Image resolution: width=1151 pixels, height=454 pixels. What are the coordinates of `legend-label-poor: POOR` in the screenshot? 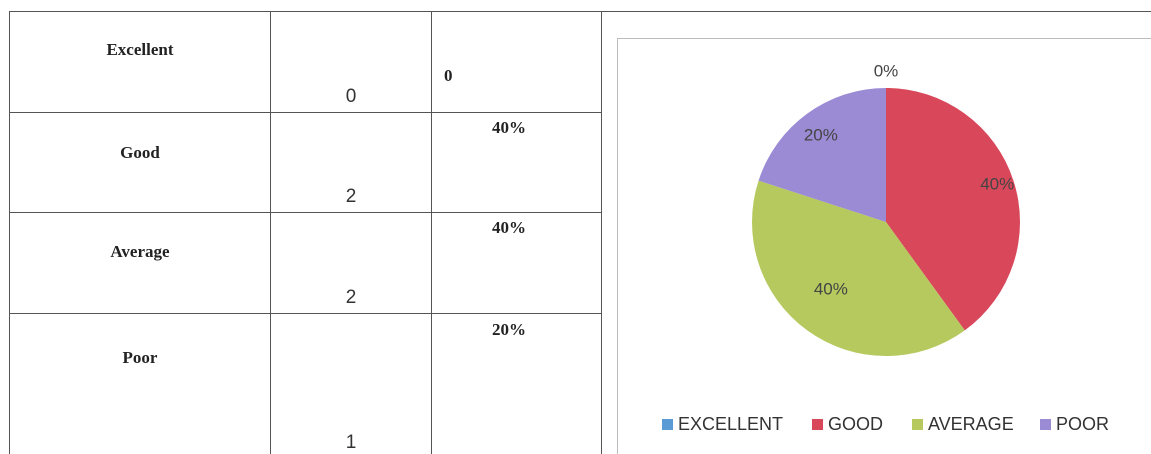 It's located at (1082, 424).